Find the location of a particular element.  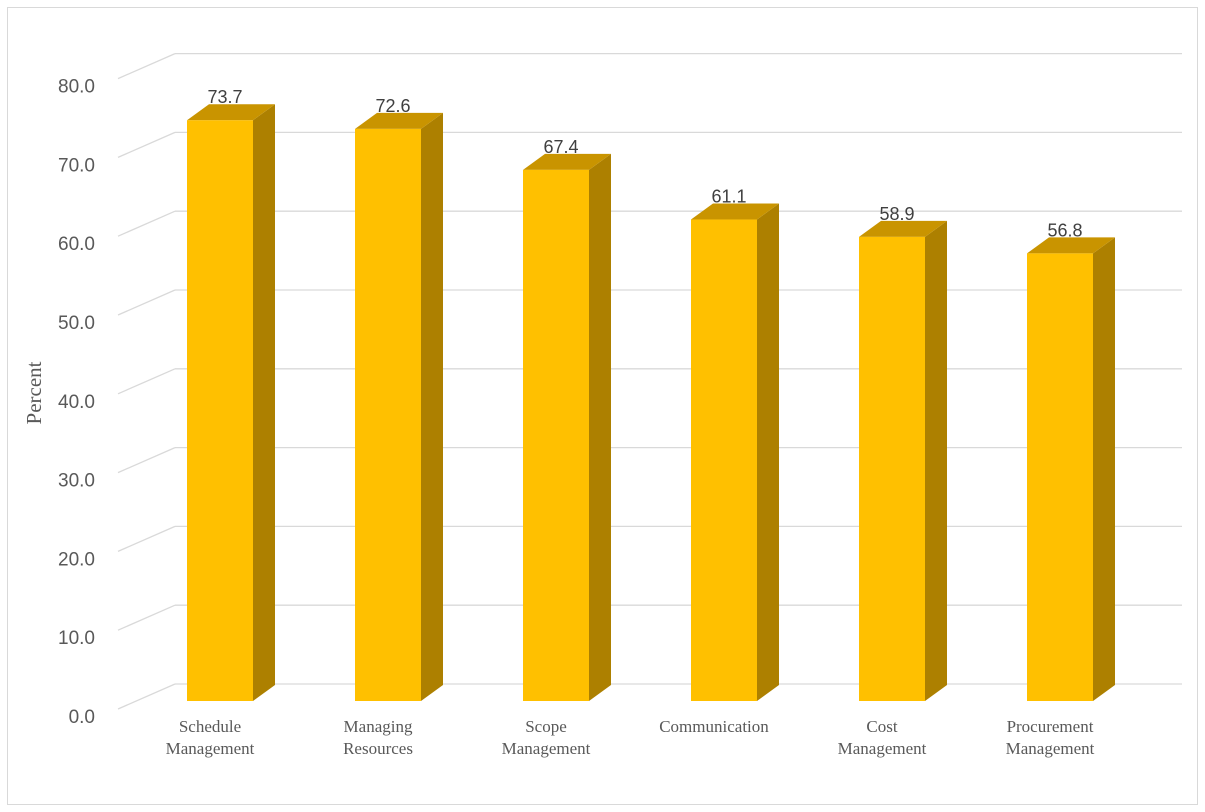

data-label: 56.8 is located at coordinates (1064, 230).